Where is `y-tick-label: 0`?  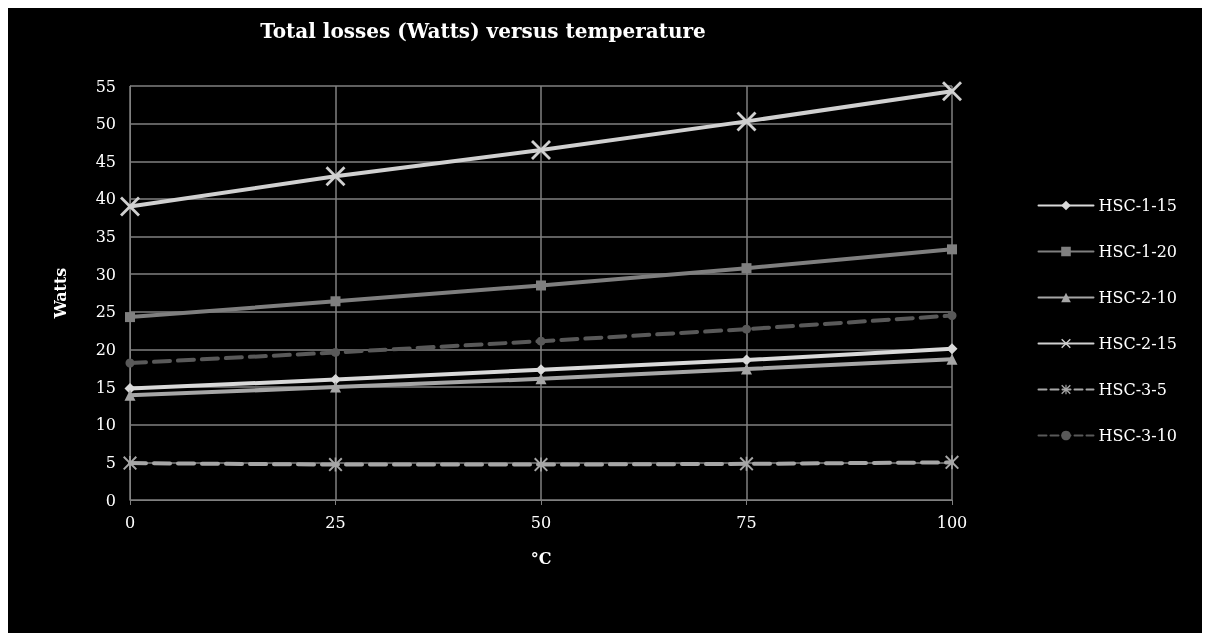 y-tick-label: 0 is located at coordinates (110, 500).